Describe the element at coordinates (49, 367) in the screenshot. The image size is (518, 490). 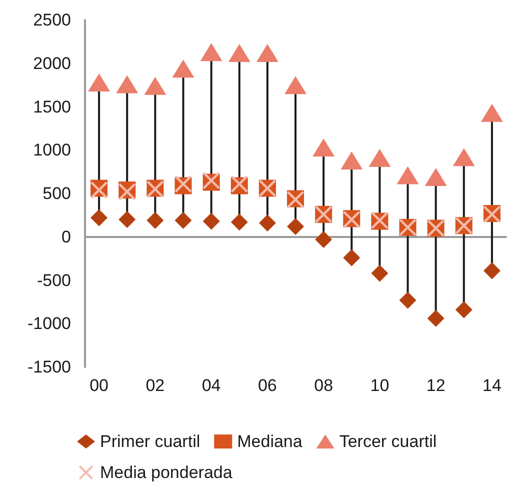
I see `y-tick-label: -1500` at that location.